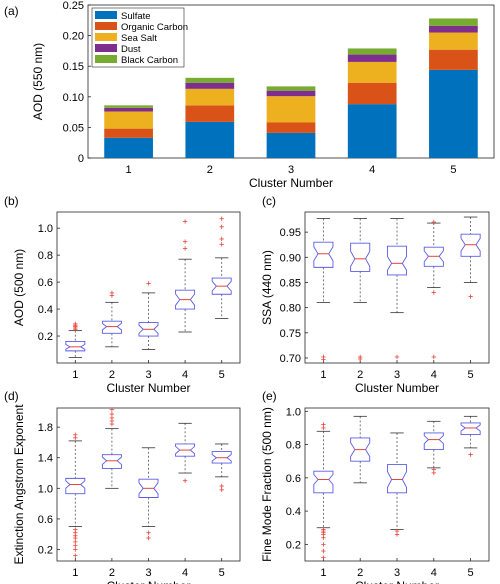  I want to click on y-tick-label: 0.25, so click(73, 6).